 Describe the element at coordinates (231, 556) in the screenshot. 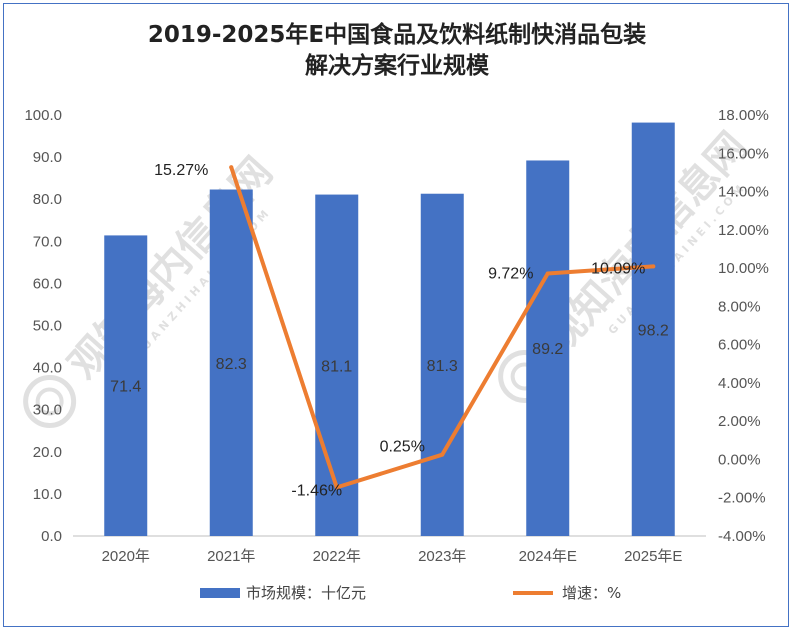

I see `x-tick-label: 2021年` at that location.